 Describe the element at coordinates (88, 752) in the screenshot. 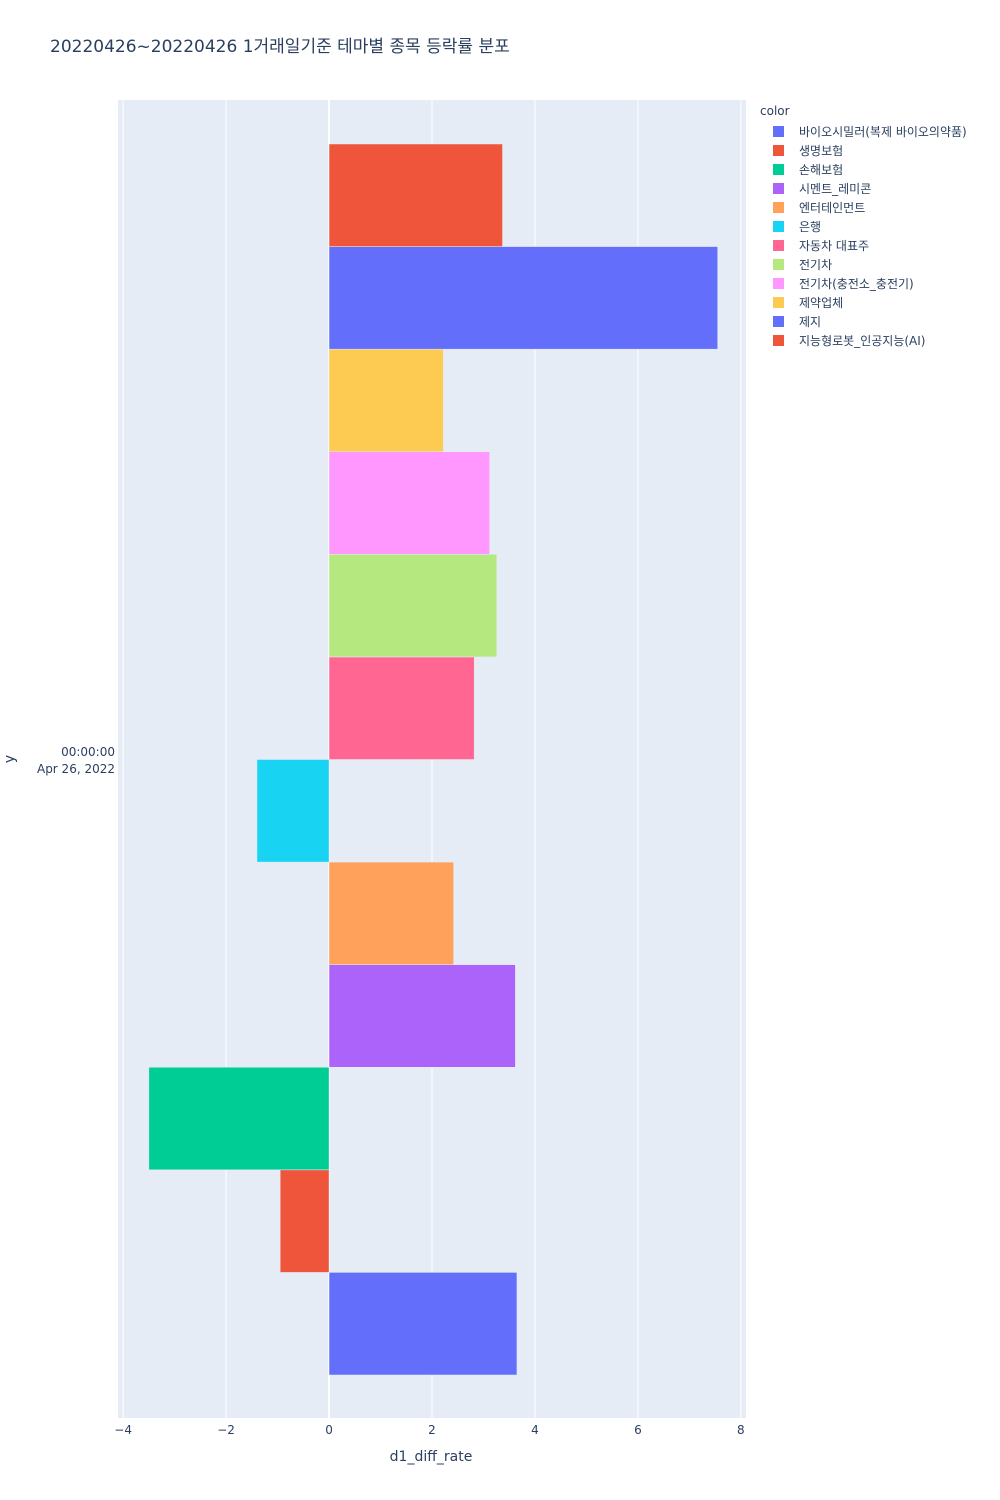

I see `y-tick-label-time: 00:00:00` at that location.